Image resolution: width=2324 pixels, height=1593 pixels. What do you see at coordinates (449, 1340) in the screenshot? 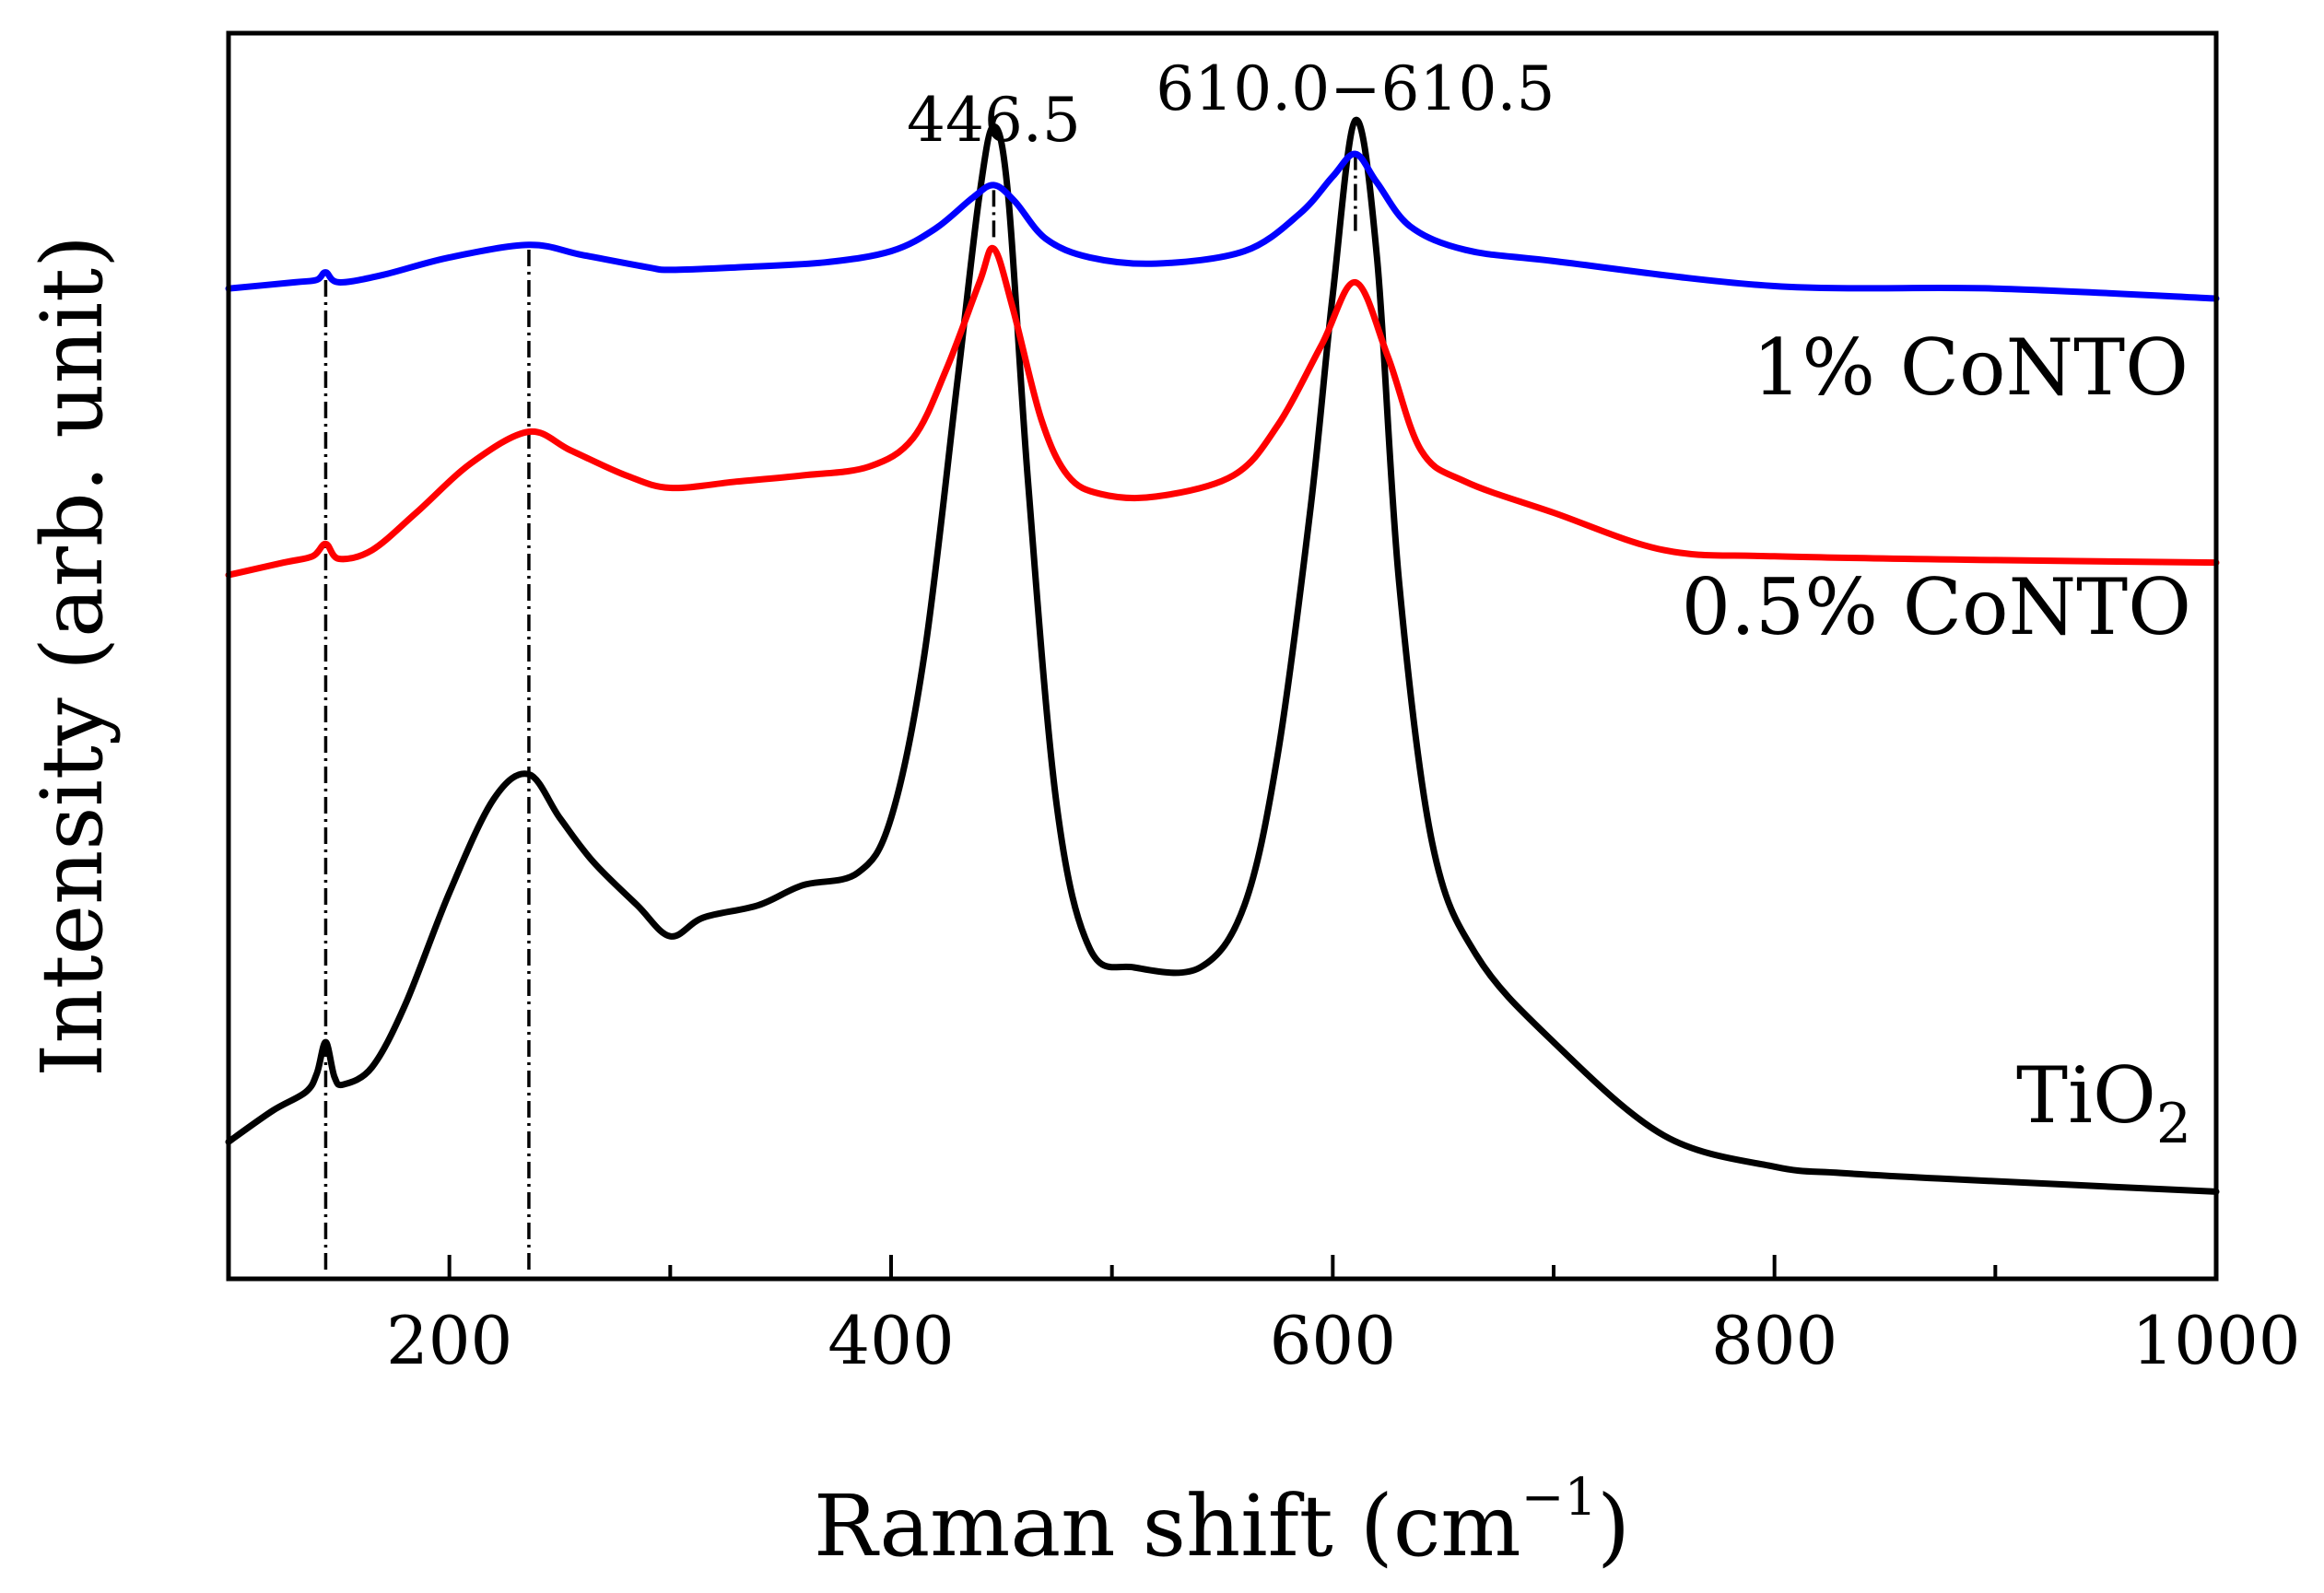
I see `x-tick-label-200: 200` at bounding box center [449, 1340].